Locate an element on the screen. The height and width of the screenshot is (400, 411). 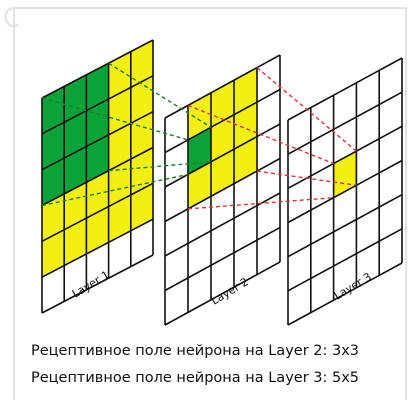
layer-3-yellow-region is located at coordinates (345, 174).